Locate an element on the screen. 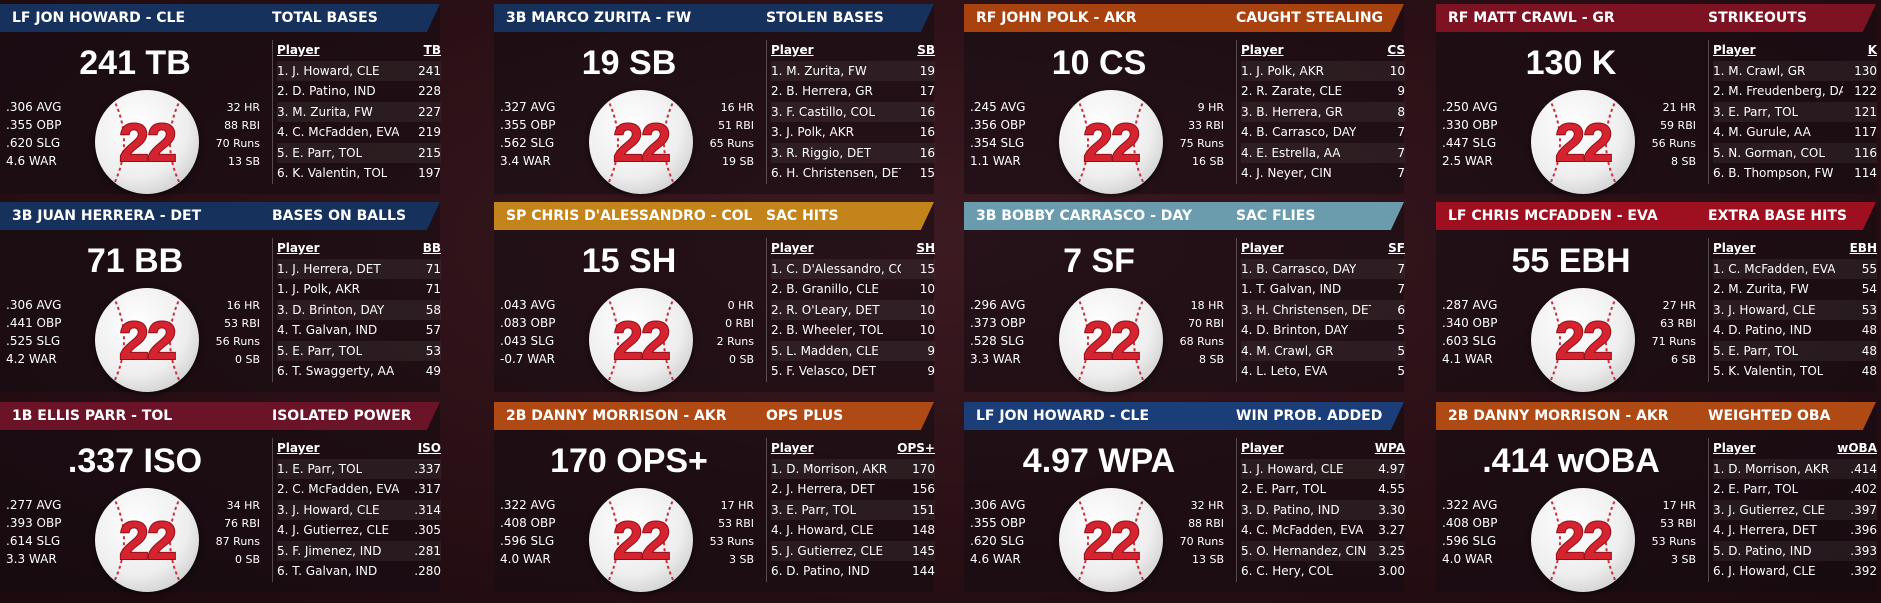 Image resolution: width=1881 pixels, height=603 pixels. stat-value: .396 is located at coordinates (1863, 530).